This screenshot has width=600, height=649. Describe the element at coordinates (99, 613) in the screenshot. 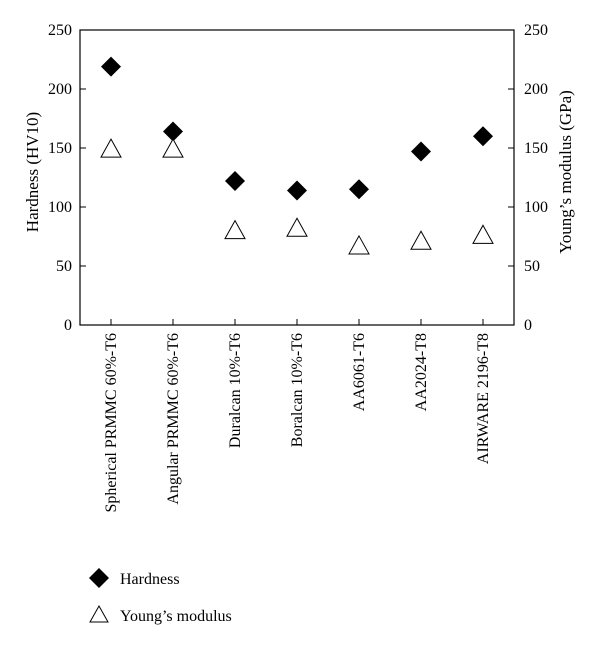

I see `legend-modulus-triangle-icon` at that location.